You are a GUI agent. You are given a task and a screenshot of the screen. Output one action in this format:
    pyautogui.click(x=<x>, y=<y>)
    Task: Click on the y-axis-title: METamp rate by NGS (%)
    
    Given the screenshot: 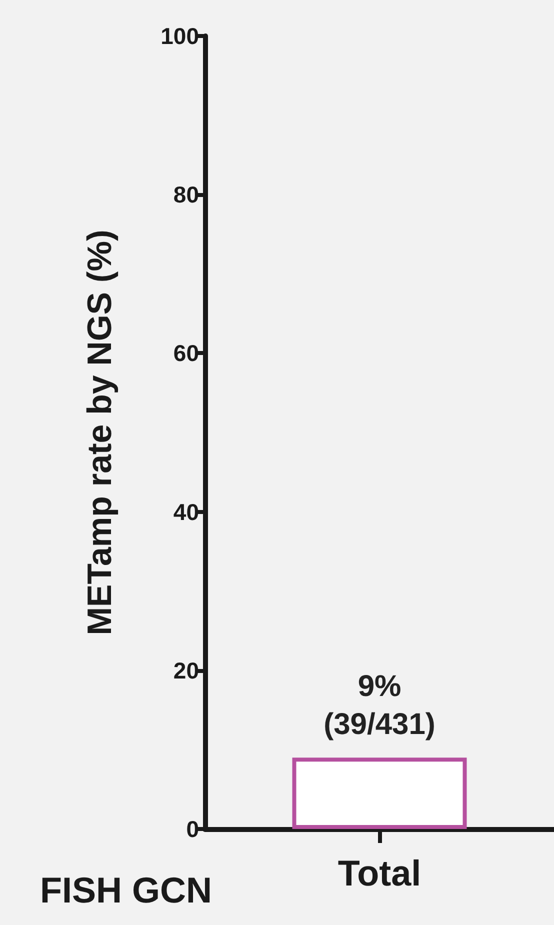 What is the action you would take?
    pyautogui.click(x=100, y=433)
    